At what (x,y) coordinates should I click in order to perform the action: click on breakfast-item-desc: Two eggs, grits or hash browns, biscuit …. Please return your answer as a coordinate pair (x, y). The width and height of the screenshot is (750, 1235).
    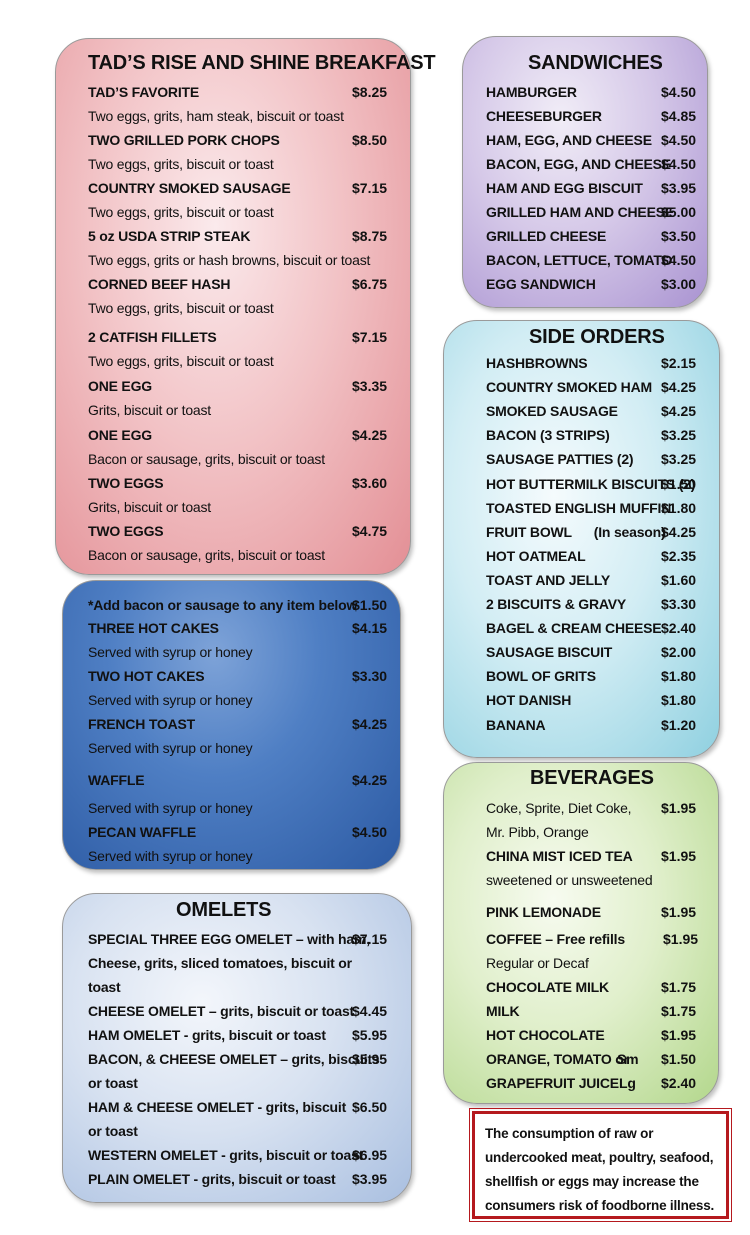
    Looking at the image, I should click on (229, 260).